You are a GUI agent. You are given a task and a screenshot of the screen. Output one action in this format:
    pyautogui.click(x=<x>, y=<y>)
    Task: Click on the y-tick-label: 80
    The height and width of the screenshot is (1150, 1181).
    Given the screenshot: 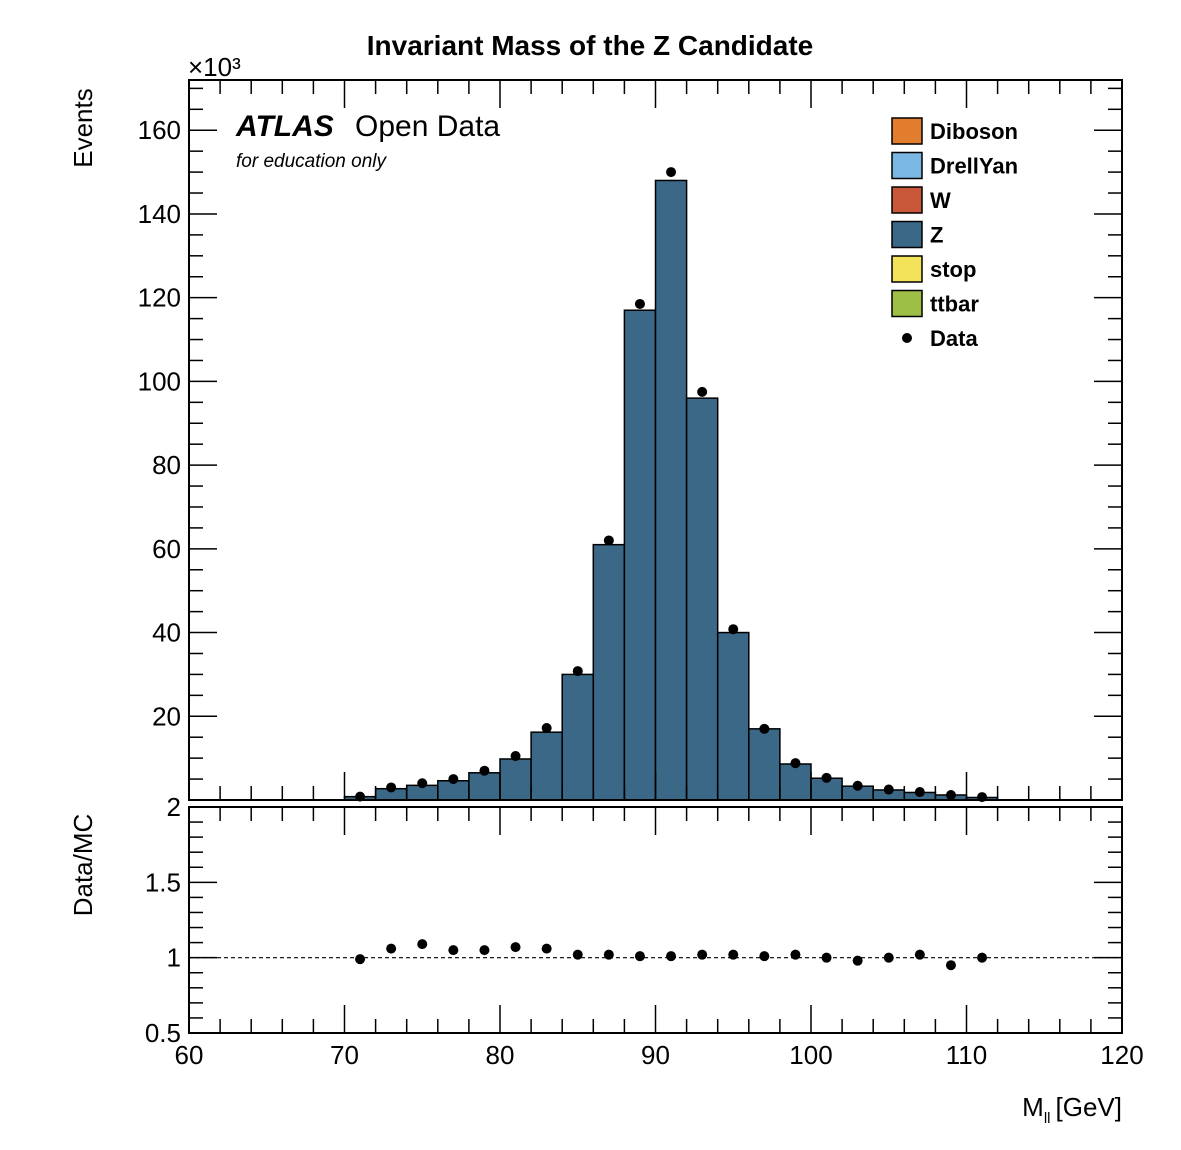 What is the action you would take?
    pyautogui.click(x=166, y=465)
    